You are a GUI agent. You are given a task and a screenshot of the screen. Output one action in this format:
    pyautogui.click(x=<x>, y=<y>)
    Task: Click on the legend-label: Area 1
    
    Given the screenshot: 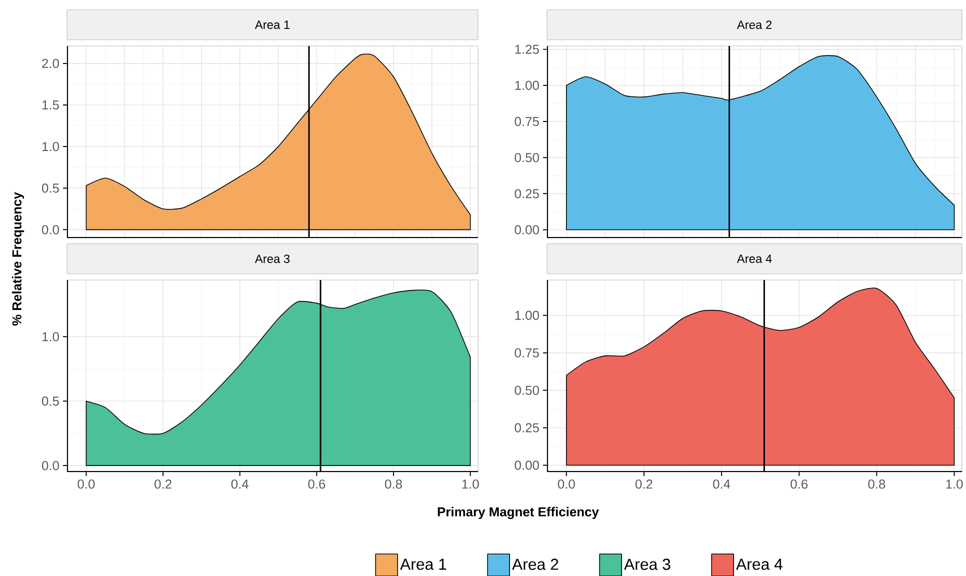 What is the action you would take?
    pyautogui.click(x=423, y=564)
    